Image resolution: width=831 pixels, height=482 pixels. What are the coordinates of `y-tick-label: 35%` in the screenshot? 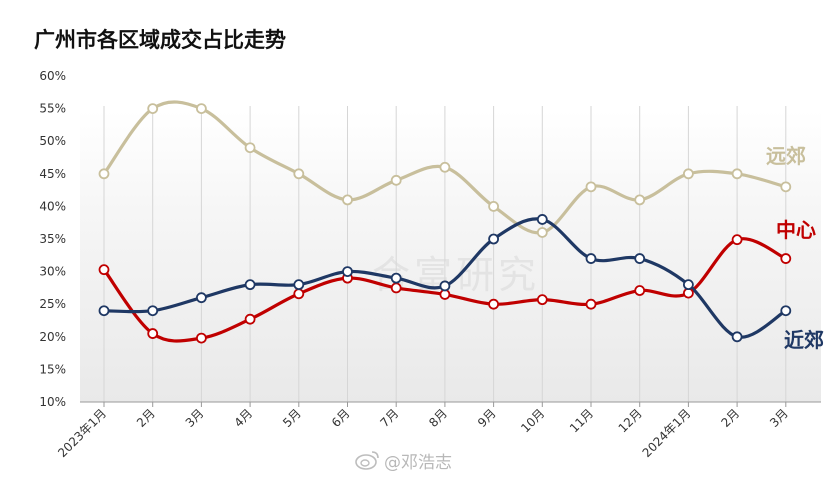 It's located at (52, 239).